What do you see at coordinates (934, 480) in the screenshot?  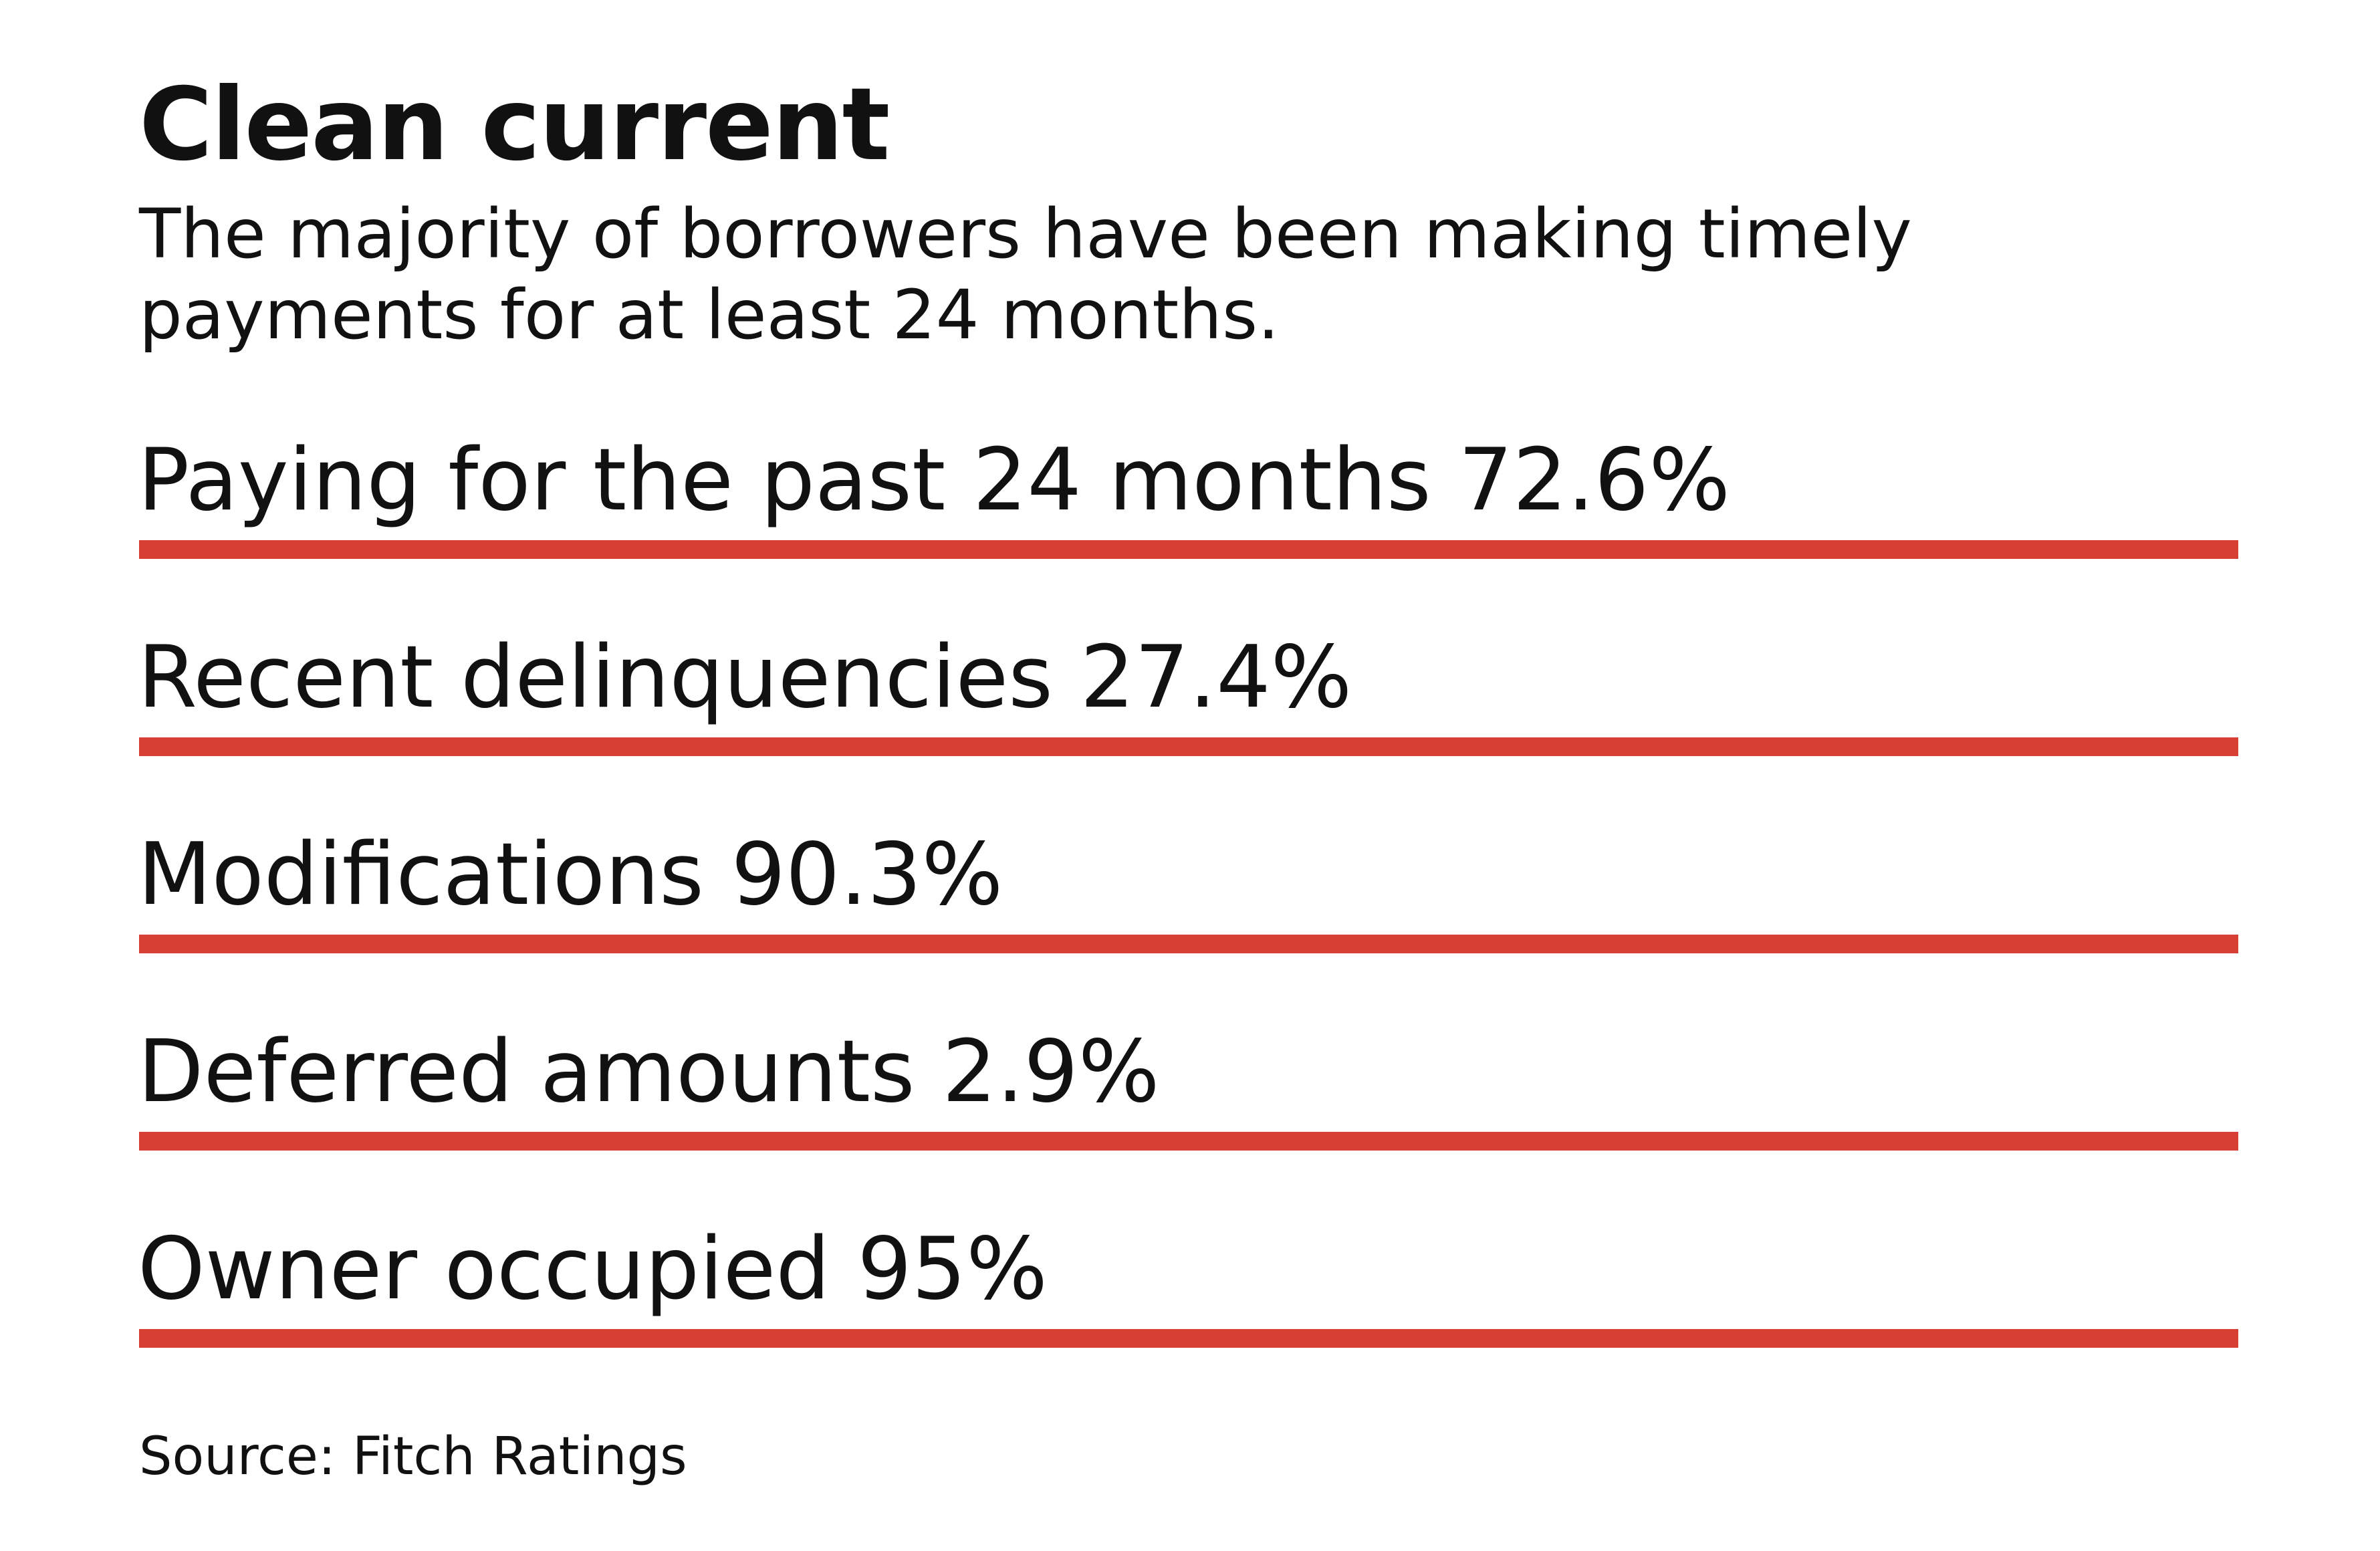 I see `stat-label: Paying for the past 24 months 72.6%` at bounding box center [934, 480].